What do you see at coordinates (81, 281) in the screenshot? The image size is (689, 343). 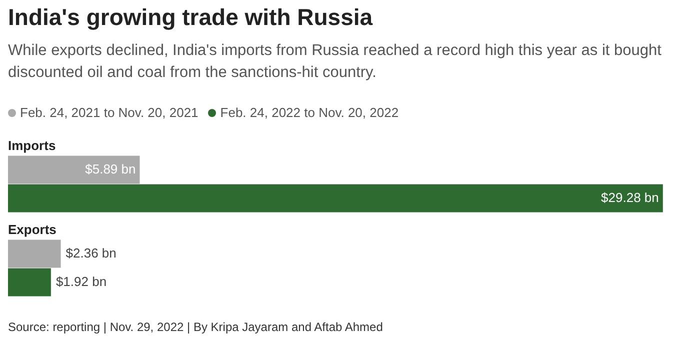 I see `data-label: $1.92 bn` at bounding box center [81, 281].